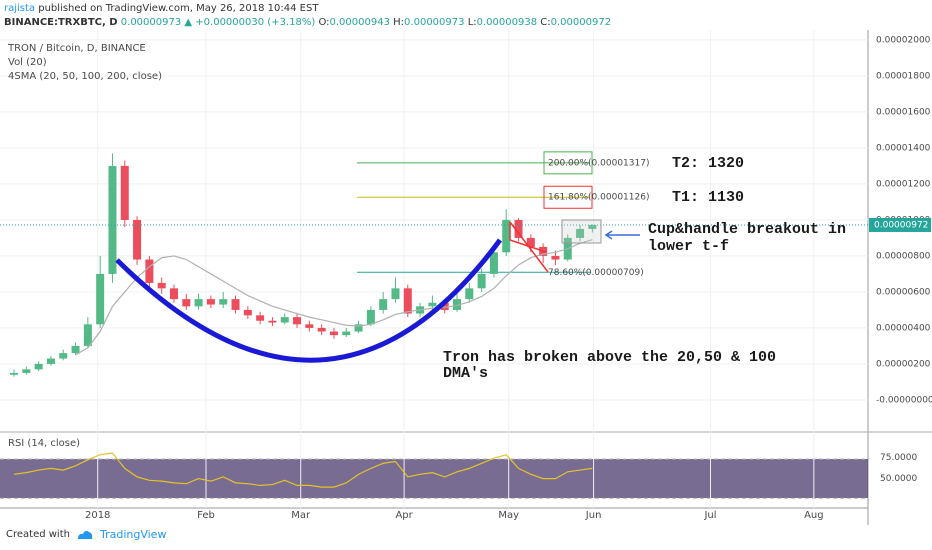  Describe the element at coordinates (903, 148) in the screenshot. I see `y-tick-label: 0.00001400` at that location.